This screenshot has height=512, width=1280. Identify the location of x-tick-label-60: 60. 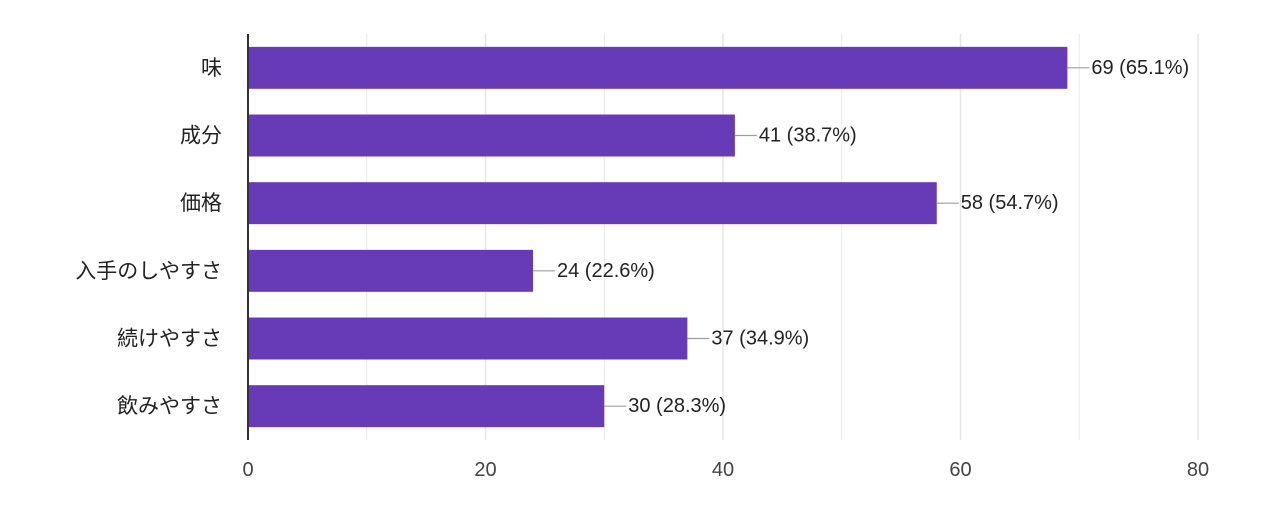
(960, 470).